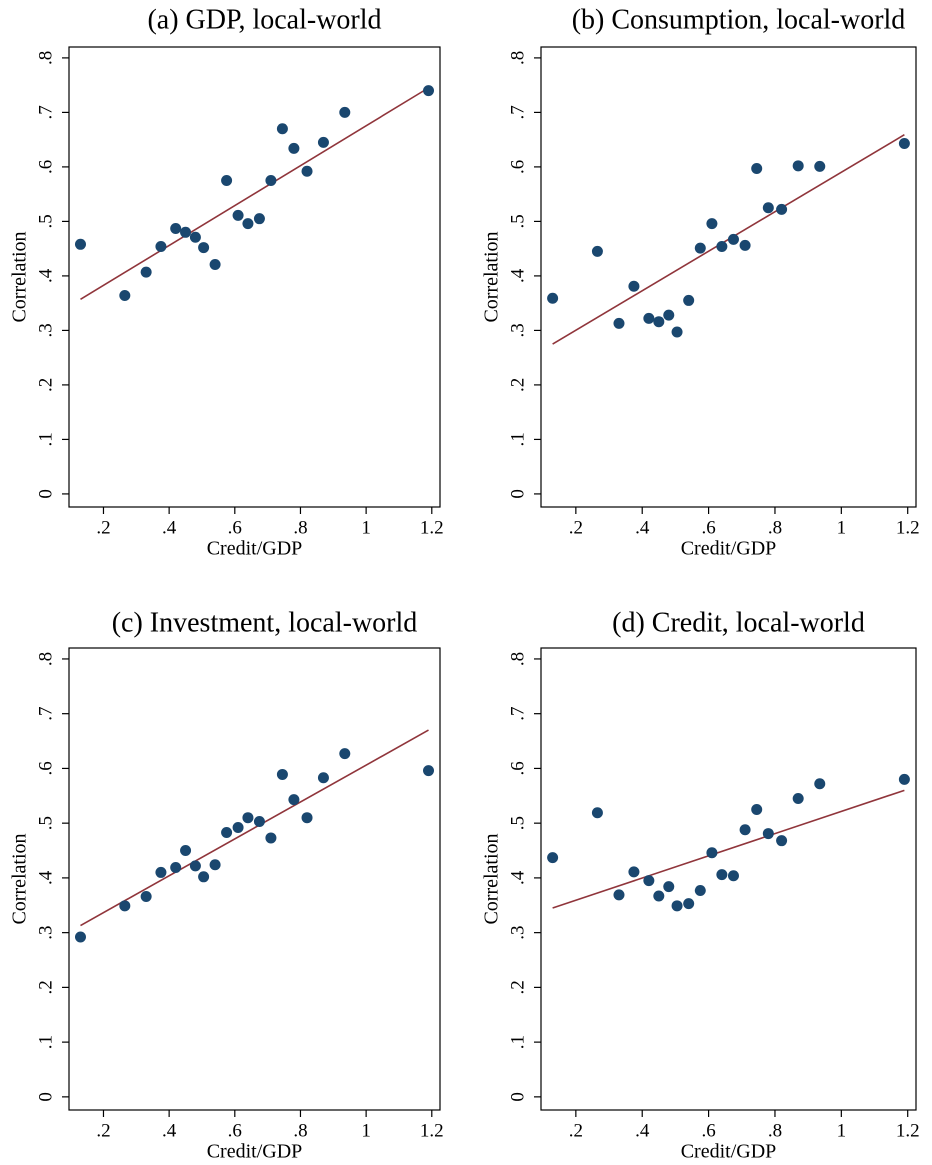 Image resolution: width=932 pixels, height=1165 pixels. What do you see at coordinates (739, 19) in the screenshot?
I see `panel-title: (b) Consumption, local-world` at bounding box center [739, 19].